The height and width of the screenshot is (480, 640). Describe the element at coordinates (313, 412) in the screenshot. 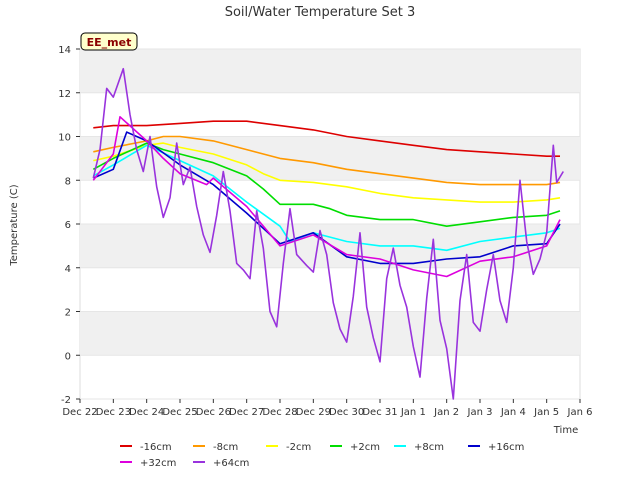

I see `x-tick-label: Dec 29` at that location.